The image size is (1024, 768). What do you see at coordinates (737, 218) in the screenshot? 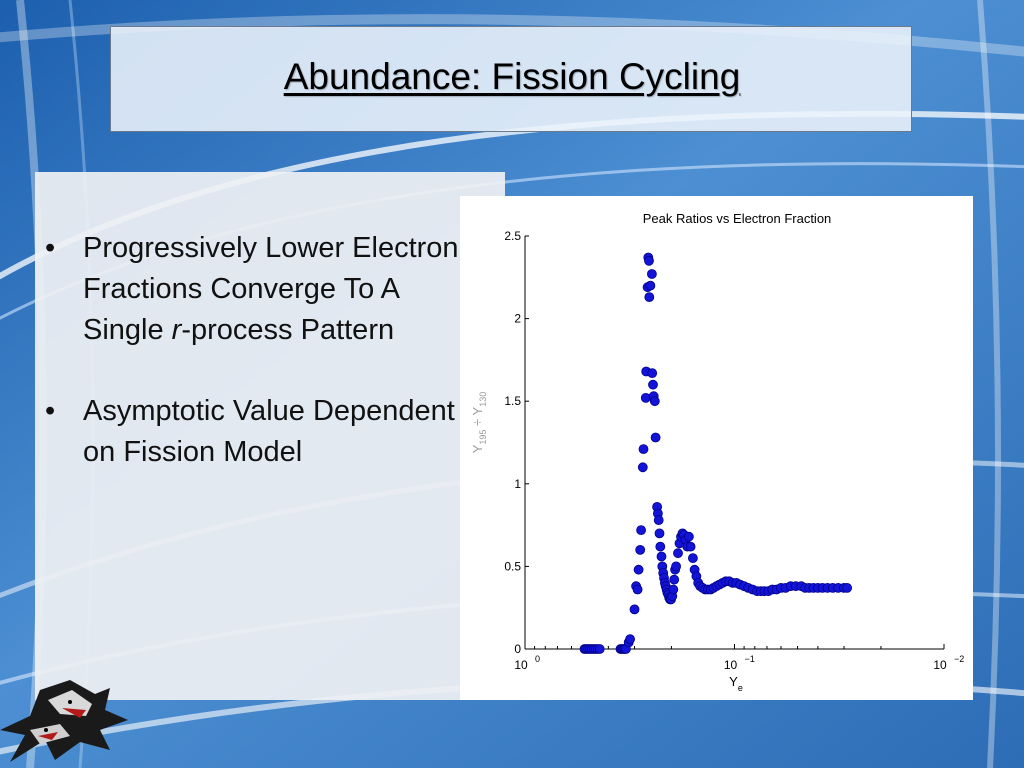
I see `chart-title: Peak Ratios vs Electron Fraction` at bounding box center [737, 218].